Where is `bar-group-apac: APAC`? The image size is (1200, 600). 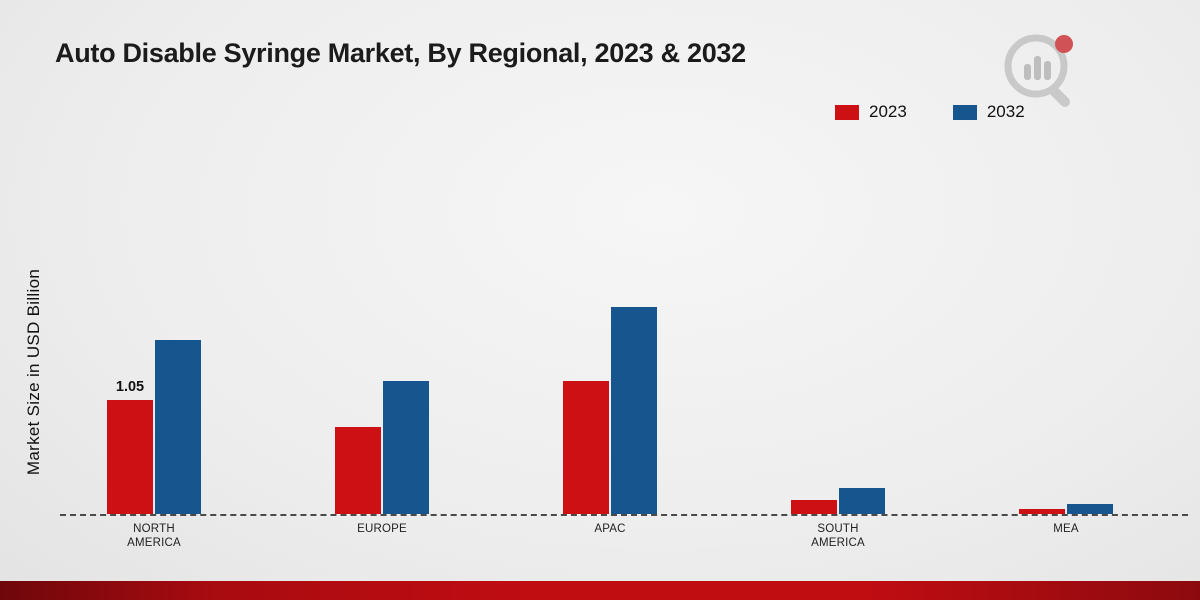
bar-group-apac: APAC is located at coordinates (610, 430).